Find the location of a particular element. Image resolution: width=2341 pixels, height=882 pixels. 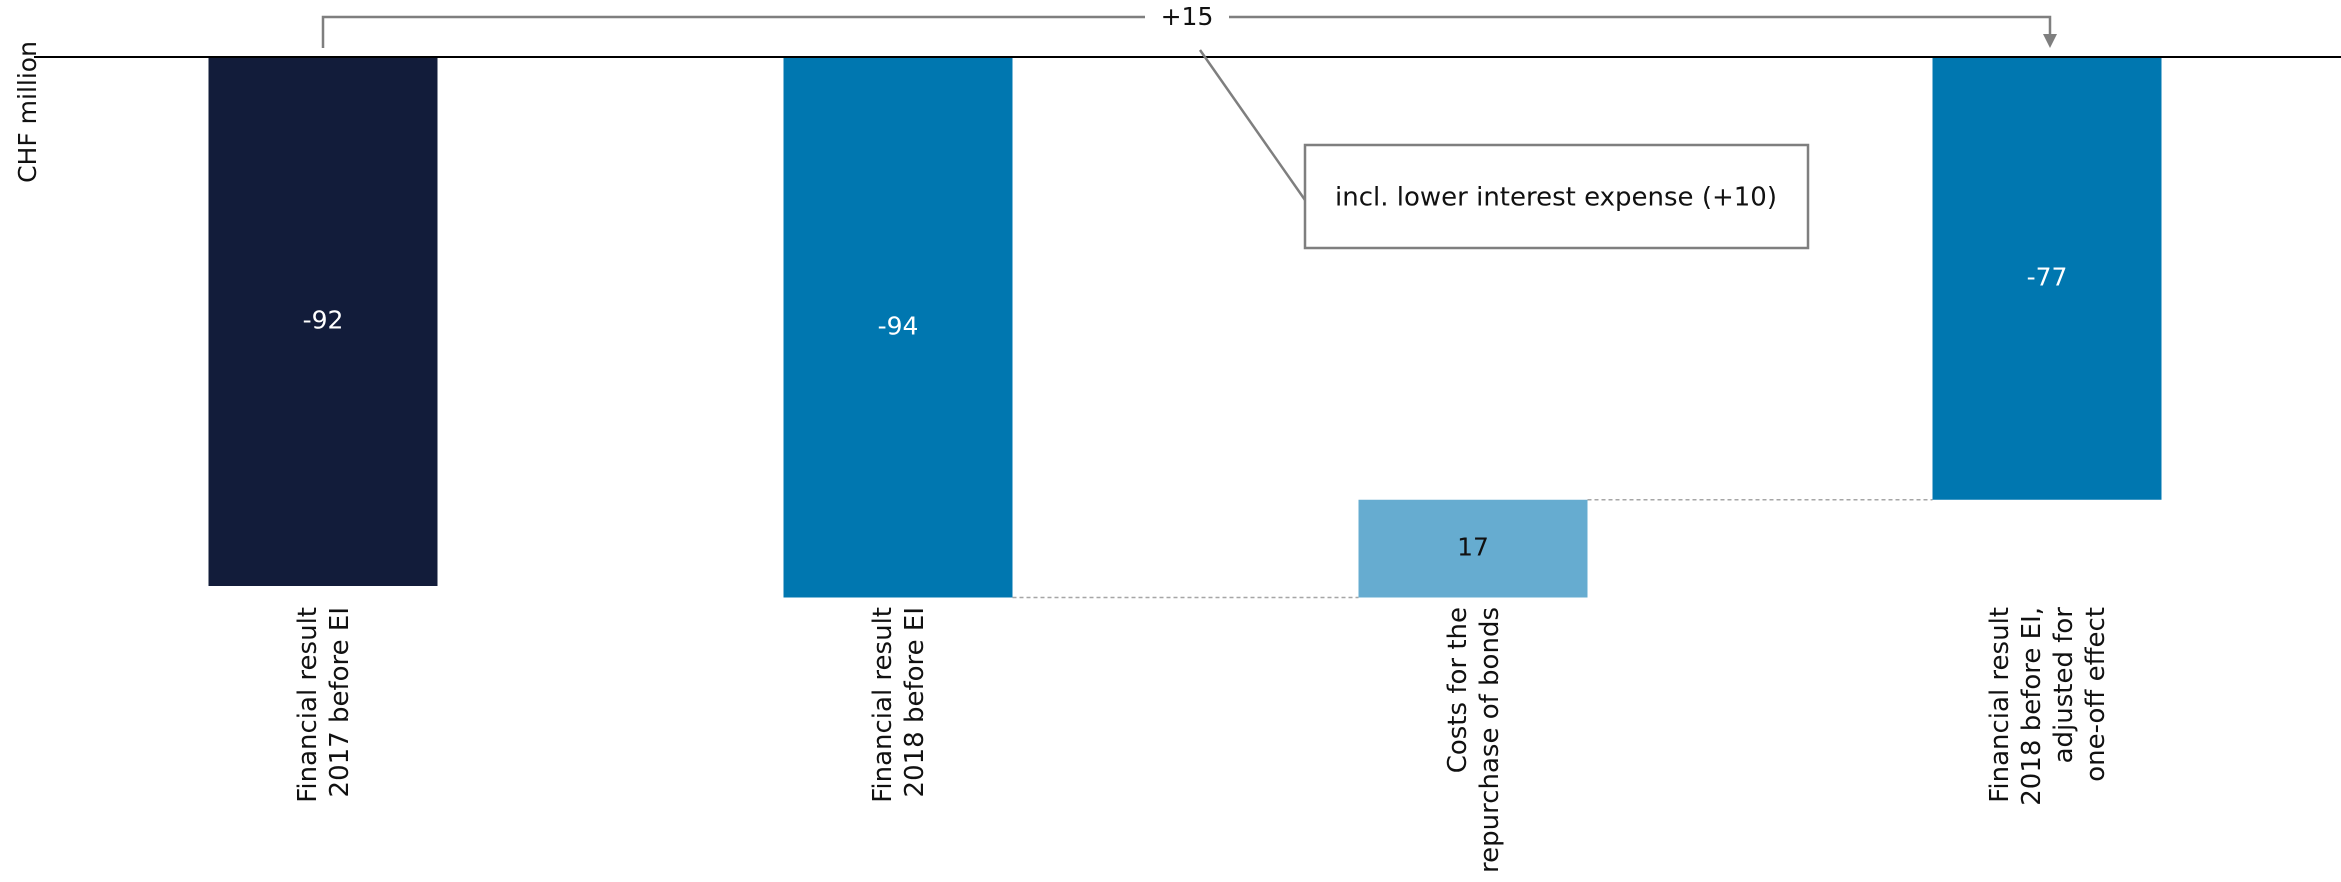

bridge-arrow: +15 is located at coordinates (1189, 25).